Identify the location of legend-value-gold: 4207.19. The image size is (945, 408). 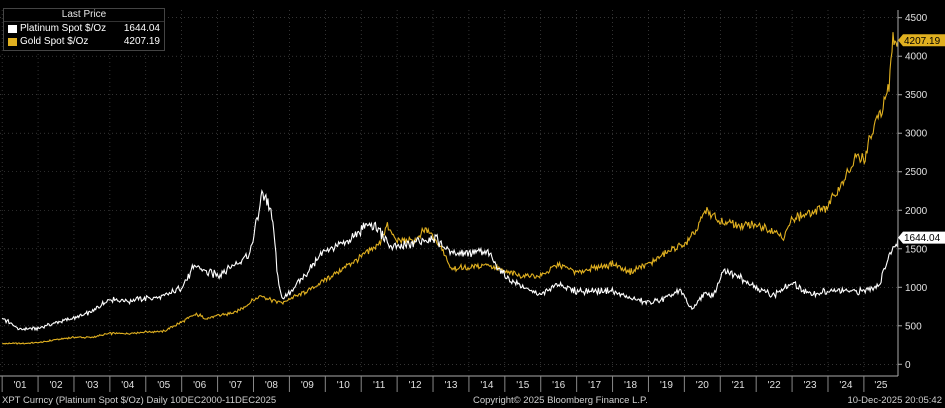
(141, 41).